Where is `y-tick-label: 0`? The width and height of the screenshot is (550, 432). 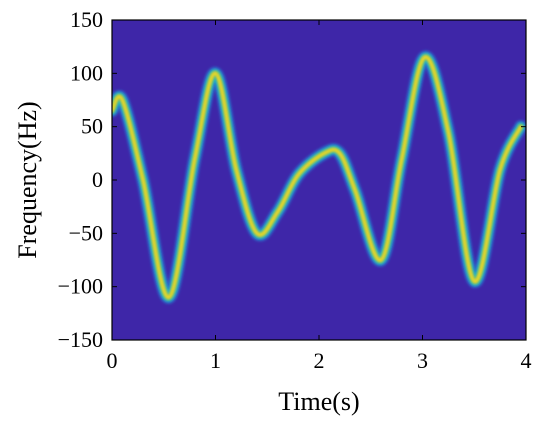 y-tick-label: 0 is located at coordinates (97, 179).